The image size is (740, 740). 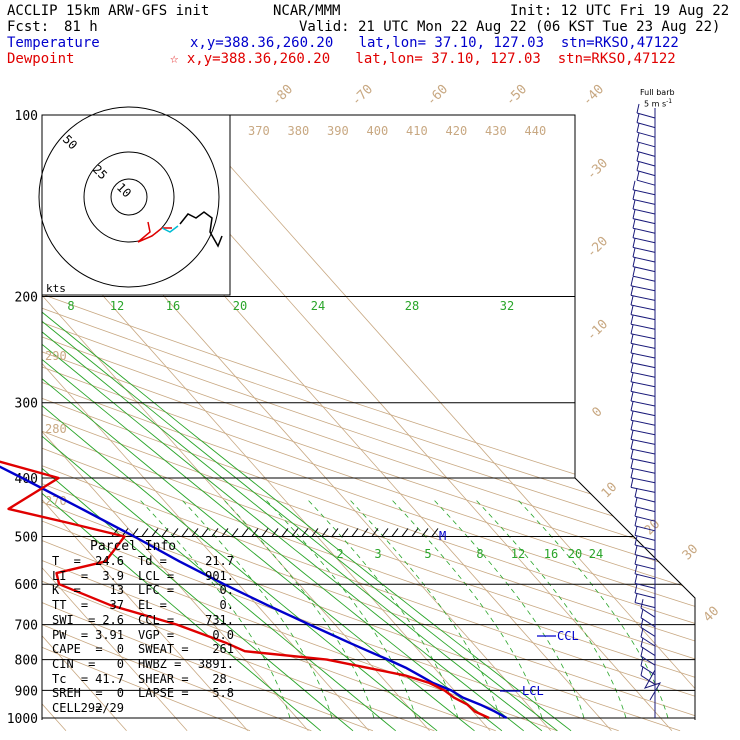 I want to click on isotherm-label: -10, so click(x=597, y=330).